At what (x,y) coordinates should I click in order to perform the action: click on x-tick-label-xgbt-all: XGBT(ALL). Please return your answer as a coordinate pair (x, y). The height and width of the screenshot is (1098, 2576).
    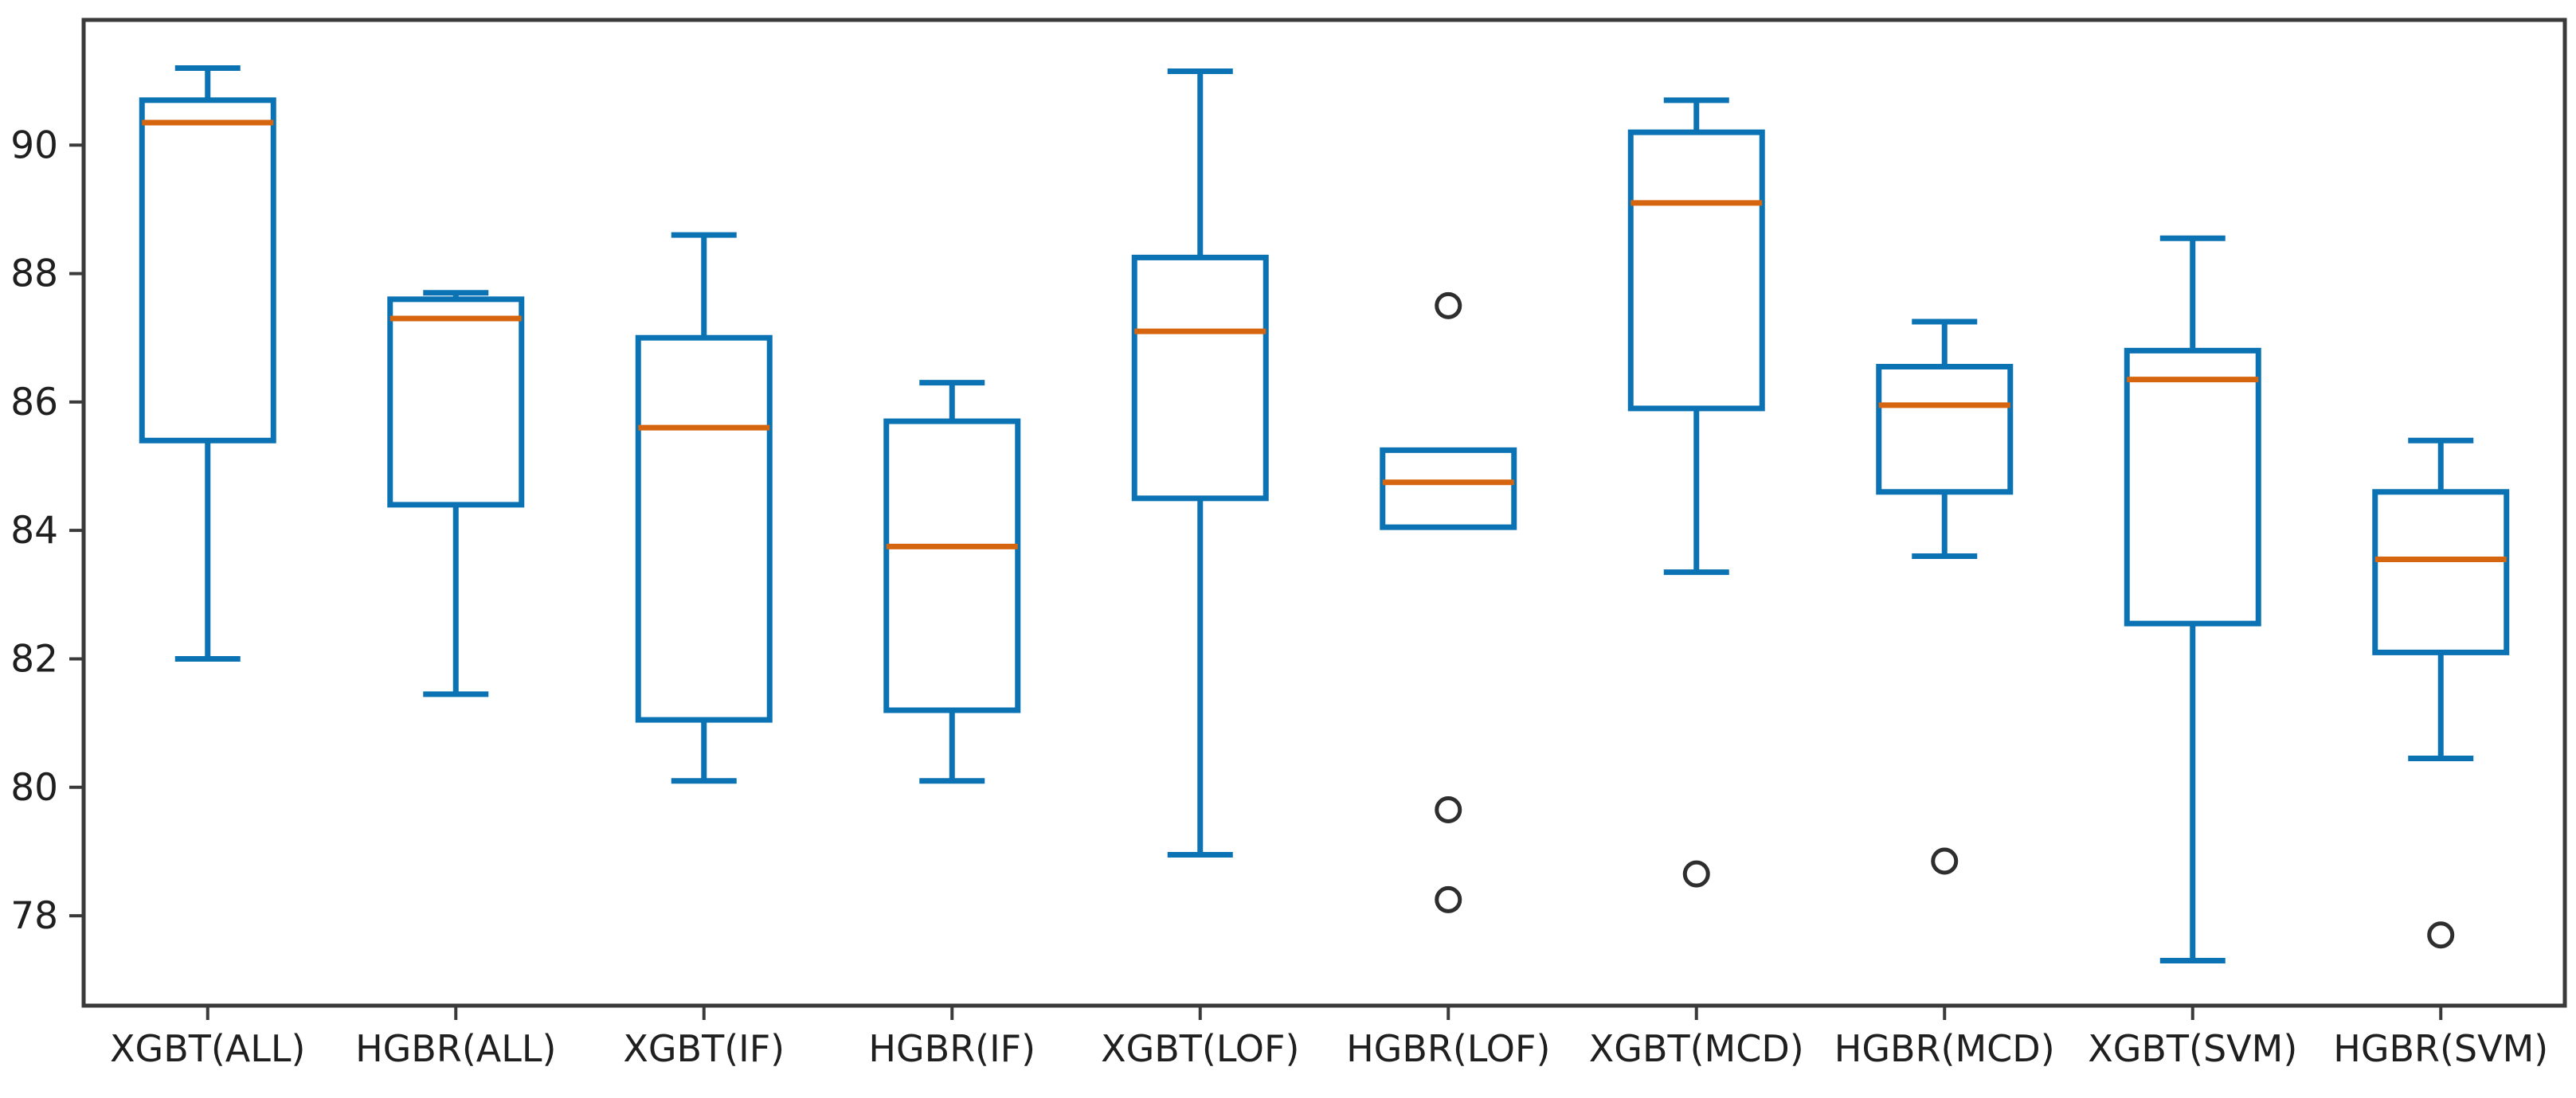
    Looking at the image, I should click on (207, 1049).